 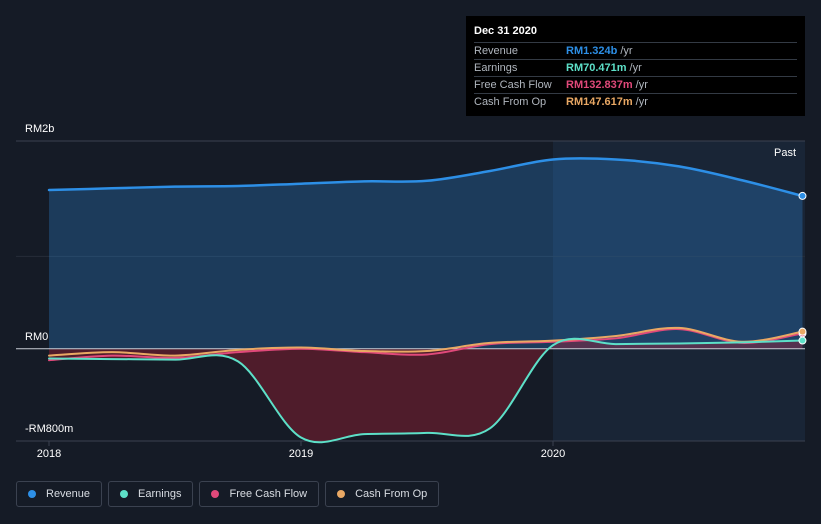 What do you see at coordinates (268, 494) in the screenshot?
I see `legend-label: Free Cash Flow` at bounding box center [268, 494].